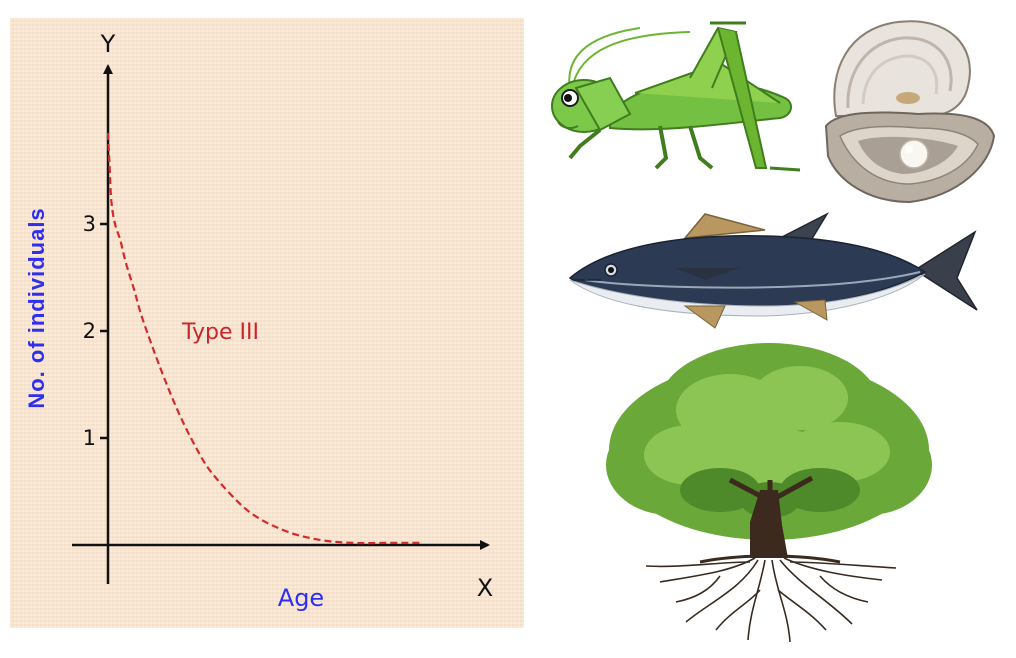 The height and width of the screenshot is (658, 1016). What do you see at coordinates (485, 588) in the screenshot?
I see `x-axis-letter: X` at bounding box center [485, 588].